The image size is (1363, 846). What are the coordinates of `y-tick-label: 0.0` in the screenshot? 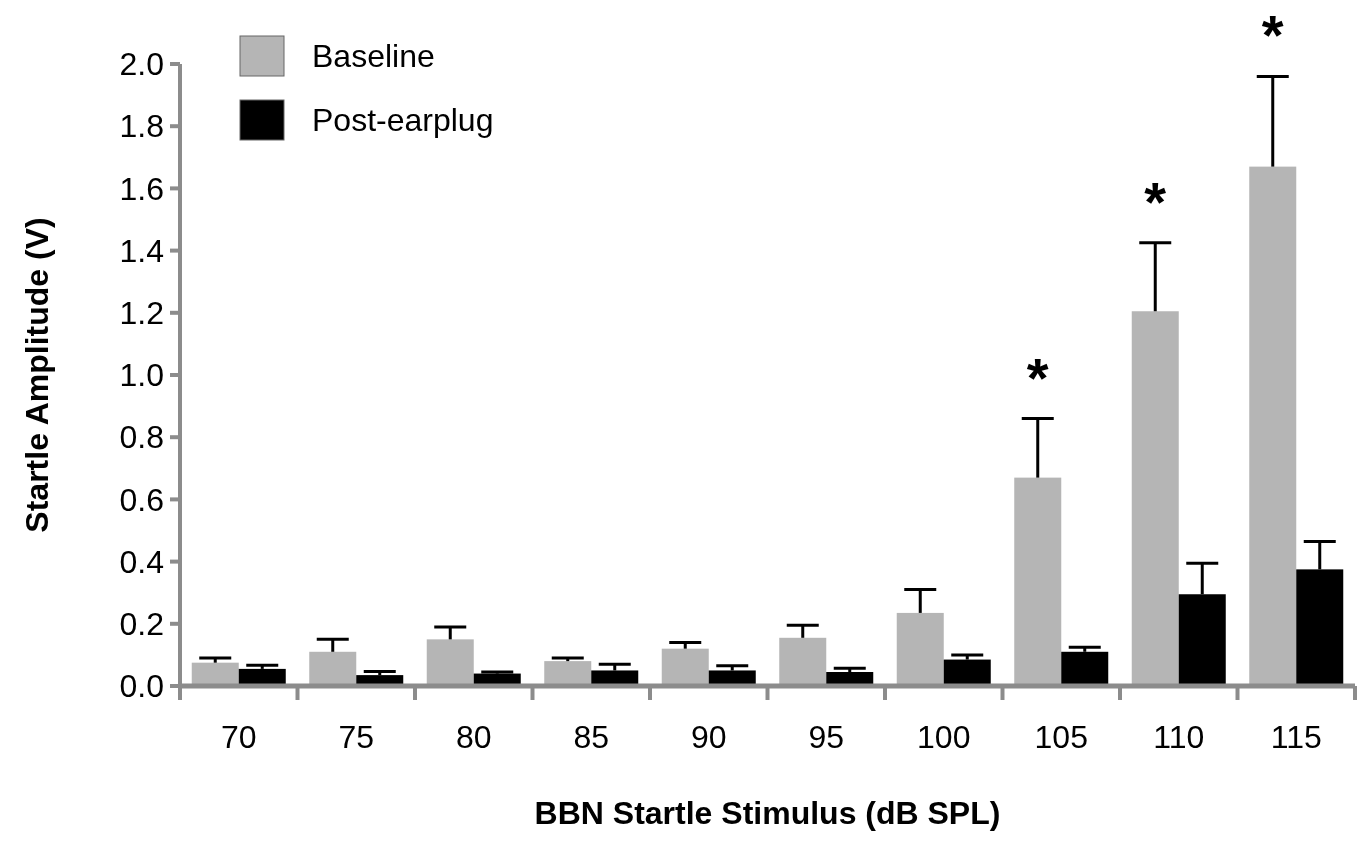 It's located at (141, 686).